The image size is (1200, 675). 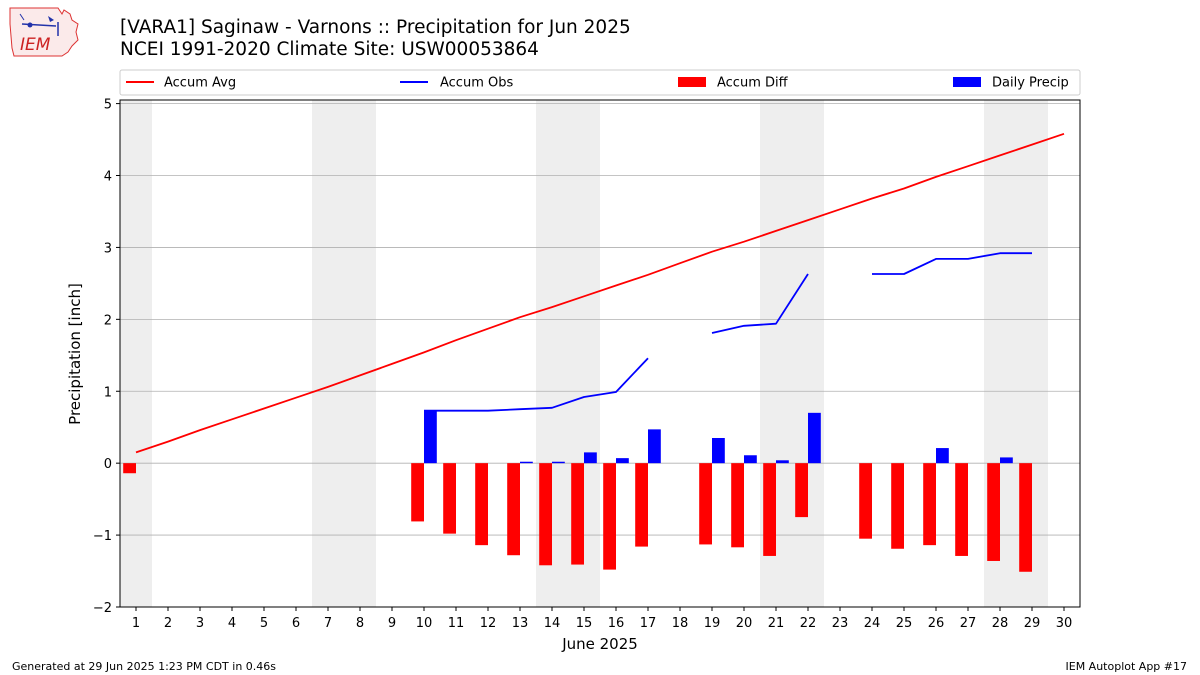 What do you see at coordinates (264, 623) in the screenshot?
I see `x-tick-label: 5` at bounding box center [264, 623].